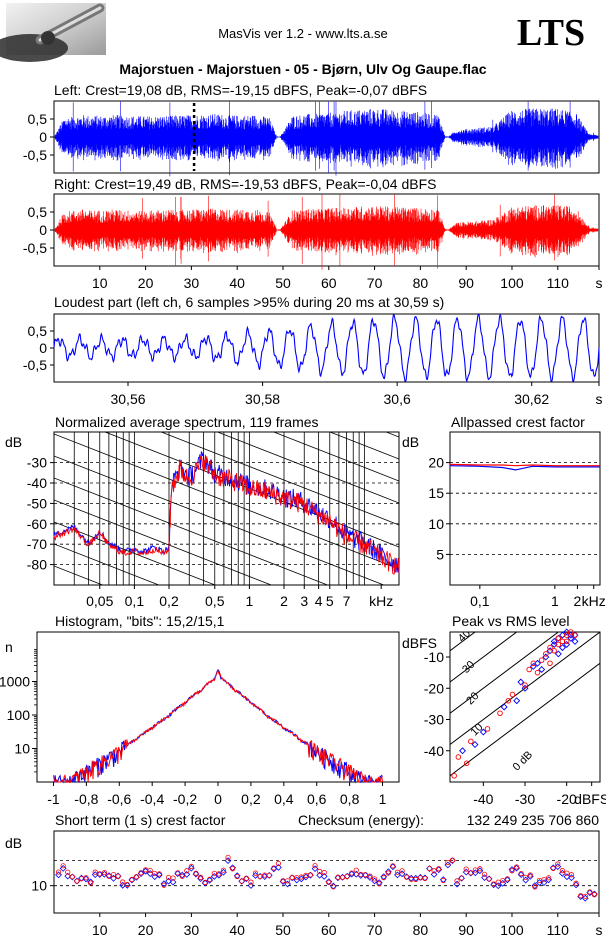  I want to click on histogram-right-trace, so click(218, 726).